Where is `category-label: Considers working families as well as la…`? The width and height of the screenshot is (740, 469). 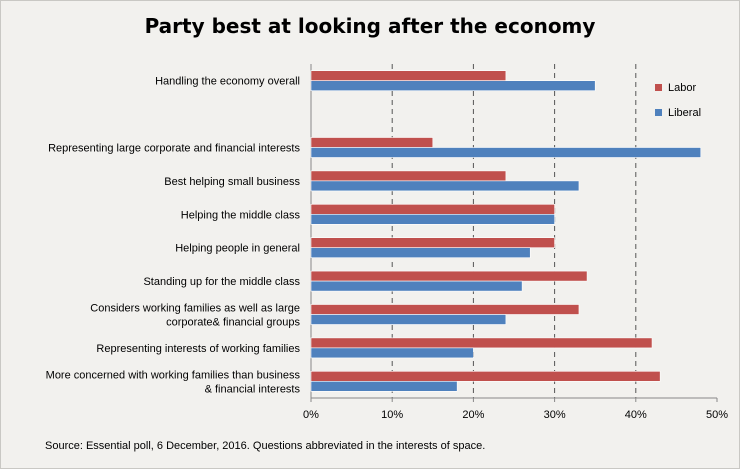
category-label: Considers working families as well as la… is located at coordinates (195, 309).